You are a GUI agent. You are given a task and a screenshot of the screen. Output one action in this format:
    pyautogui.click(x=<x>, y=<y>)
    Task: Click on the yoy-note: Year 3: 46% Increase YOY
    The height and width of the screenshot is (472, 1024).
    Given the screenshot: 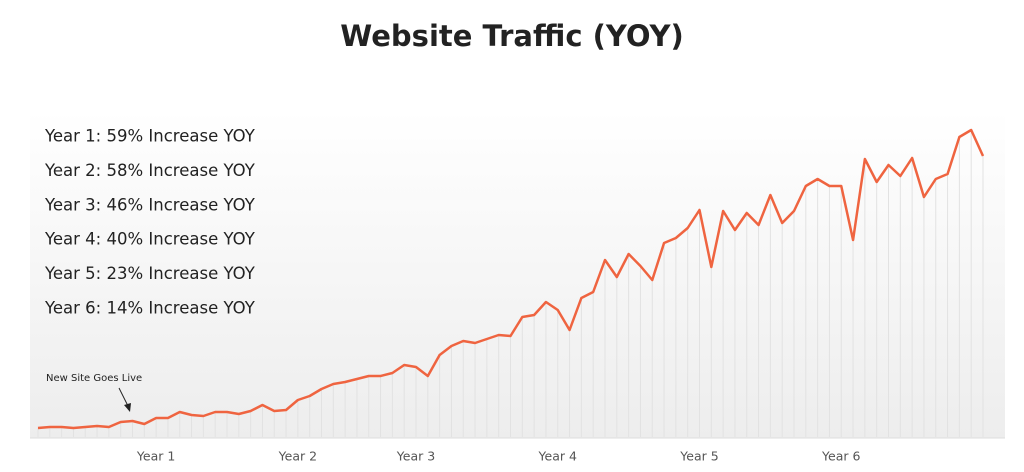 What is the action you would take?
    pyautogui.click(x=150, y=204)
    